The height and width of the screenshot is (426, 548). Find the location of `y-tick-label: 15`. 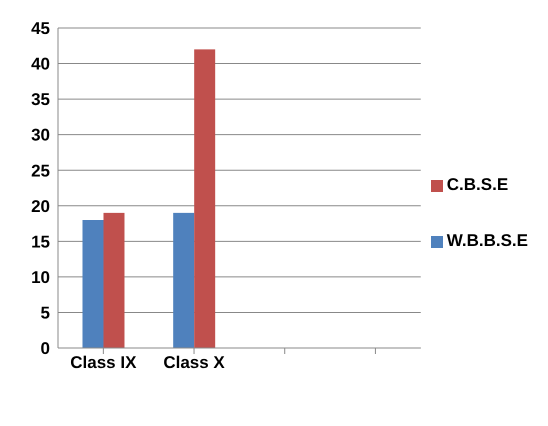

y-tick-label: 15 is located at coordinates (40, 242).